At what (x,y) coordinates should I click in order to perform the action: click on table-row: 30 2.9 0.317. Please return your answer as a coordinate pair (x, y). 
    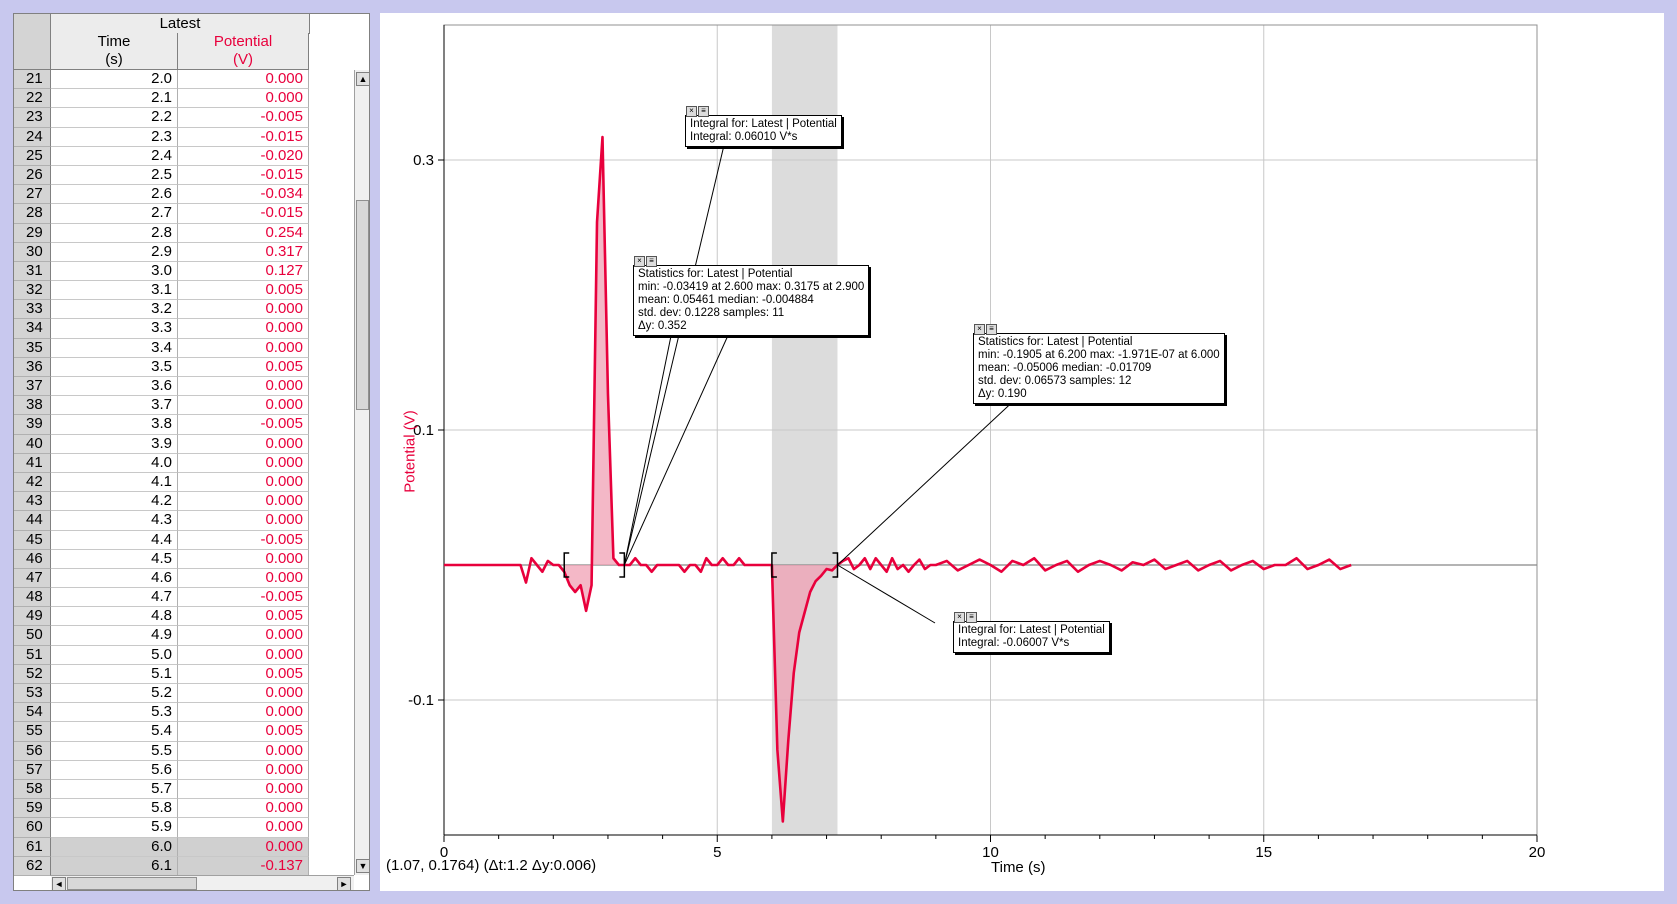
    Looking at the image, I should click on (184, 252).